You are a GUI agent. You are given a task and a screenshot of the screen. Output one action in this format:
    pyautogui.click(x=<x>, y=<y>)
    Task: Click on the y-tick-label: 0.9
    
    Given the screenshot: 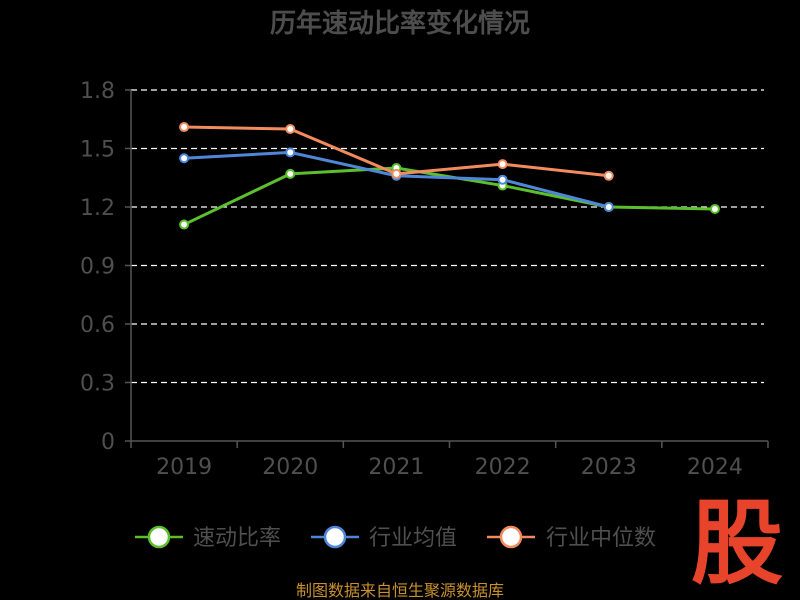 What is the action you would take?
    pyautogui.click(x=97, y=267)
    